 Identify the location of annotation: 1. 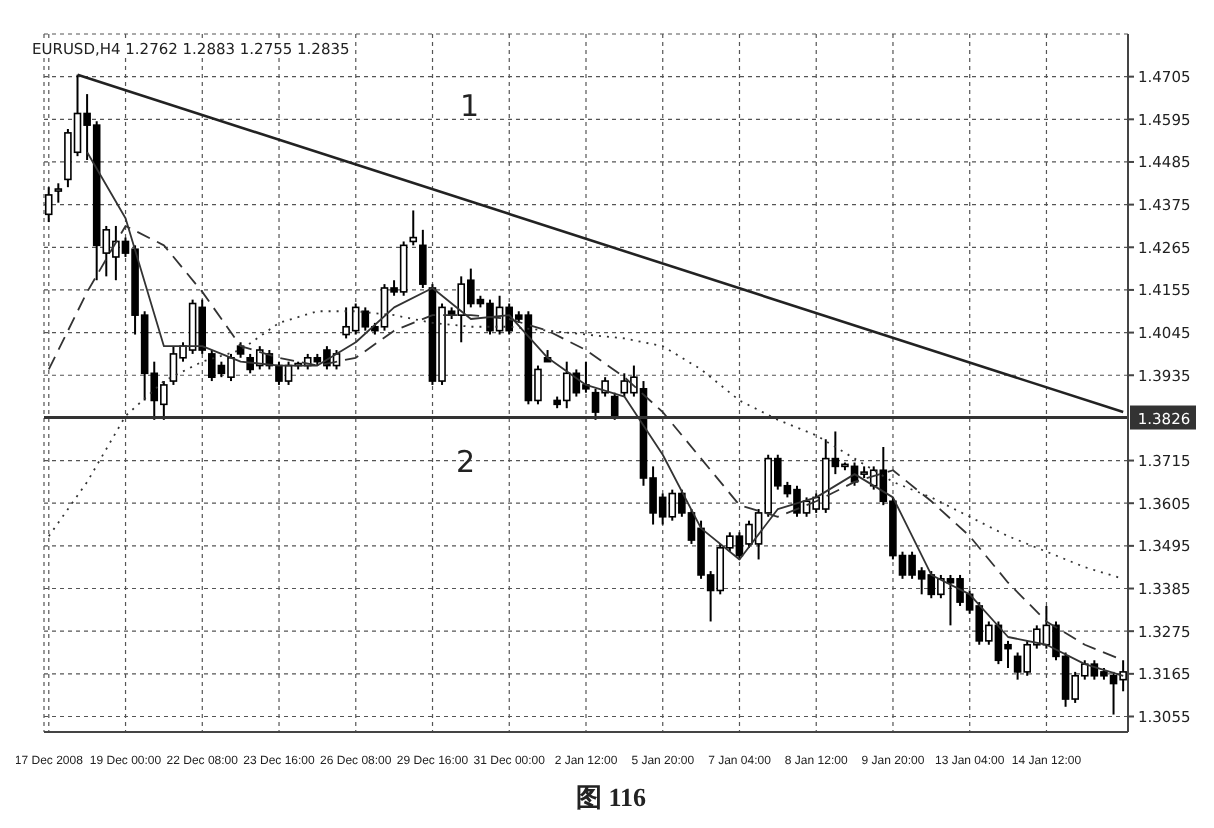
(470, 106).